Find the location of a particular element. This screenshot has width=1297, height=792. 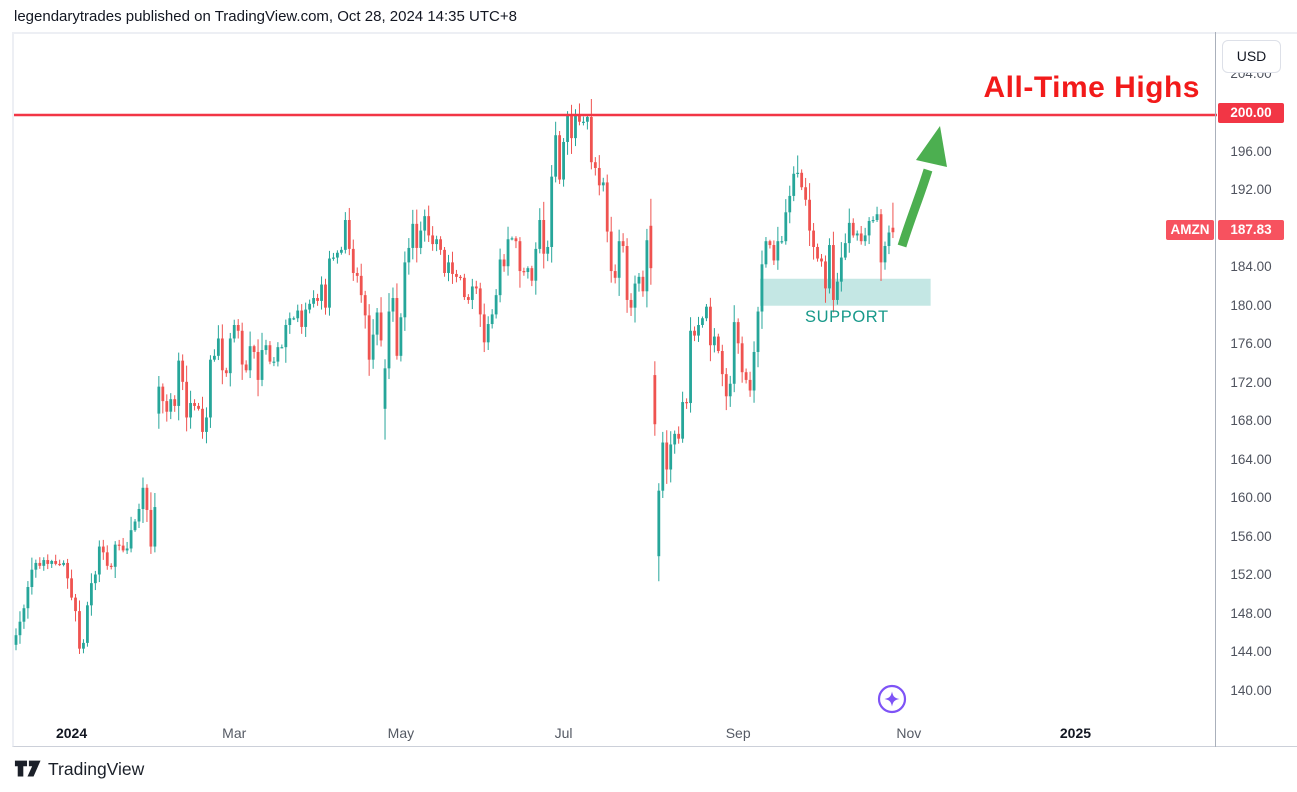

support-zone is located at coordinates (845, 292).